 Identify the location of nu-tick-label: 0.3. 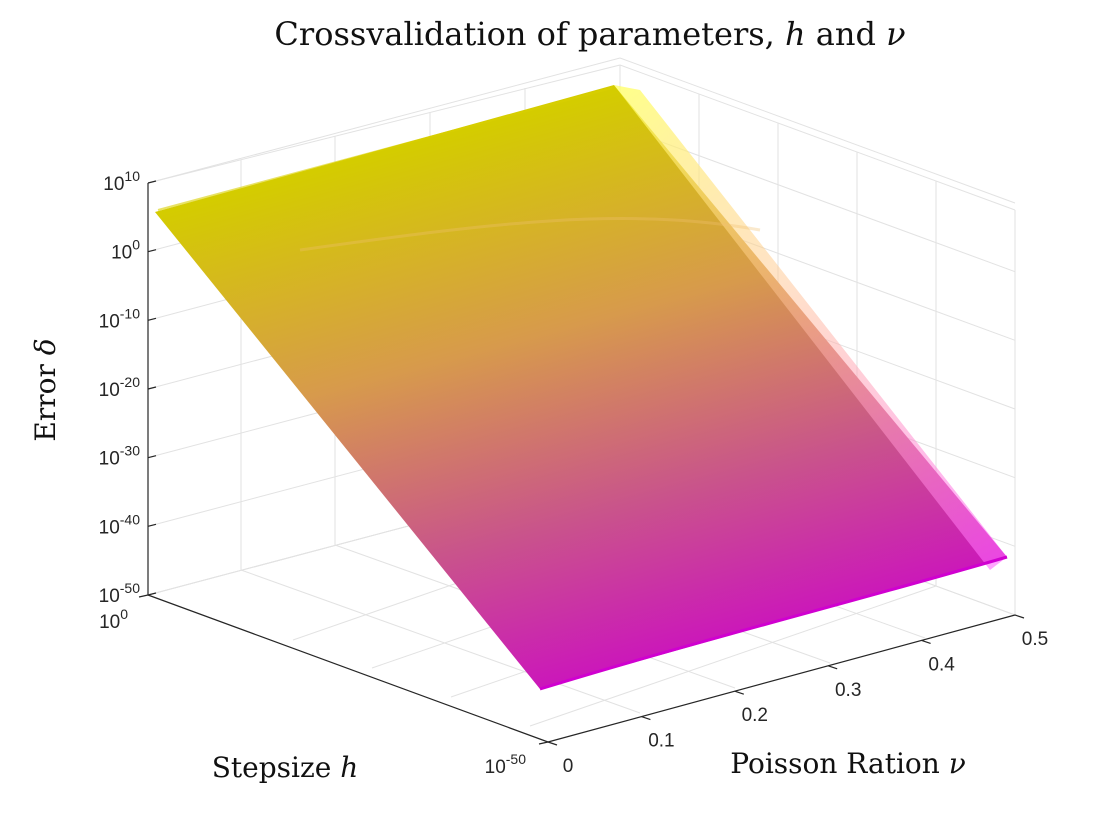
(848, 690).